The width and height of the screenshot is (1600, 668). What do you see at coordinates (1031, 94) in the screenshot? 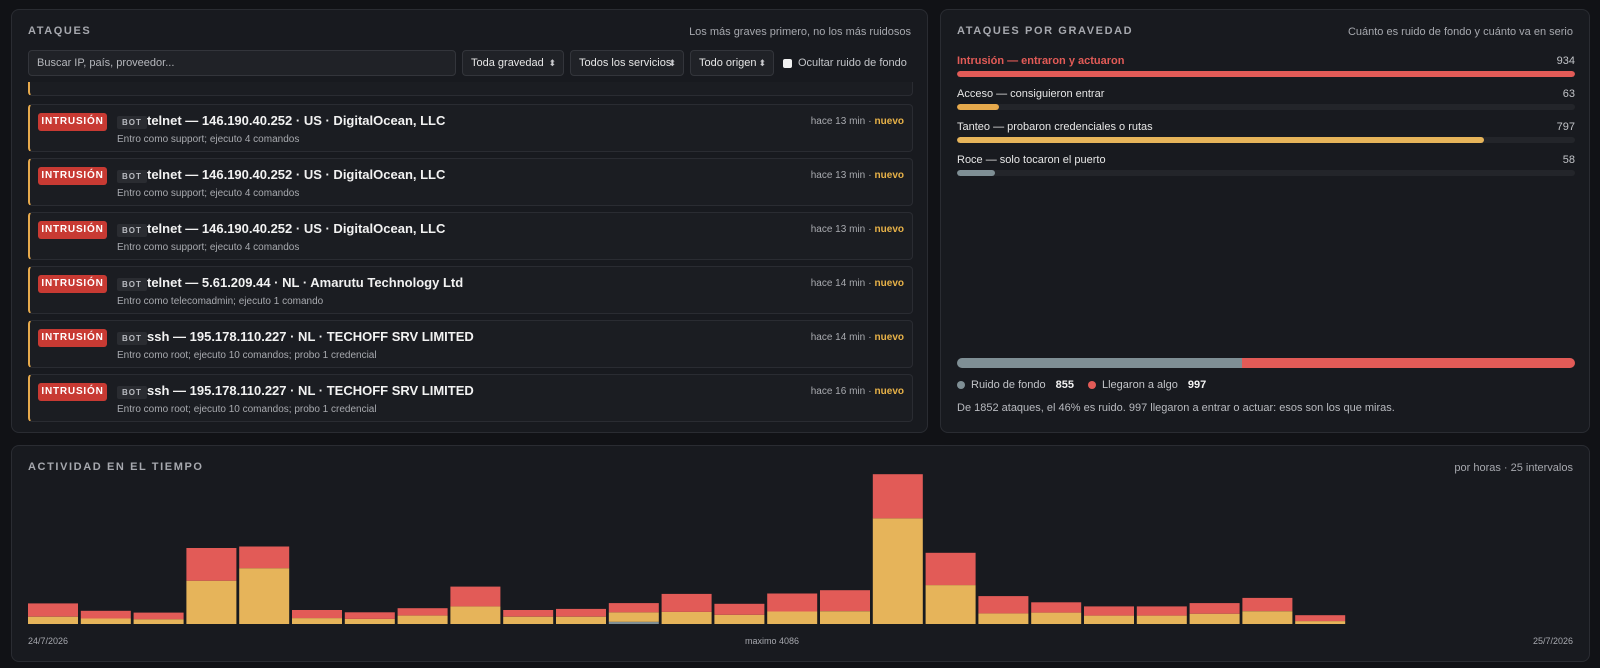
I see `severity-item-label: Acceso — consiguieron entrar` at bounding box center [1031, 94].